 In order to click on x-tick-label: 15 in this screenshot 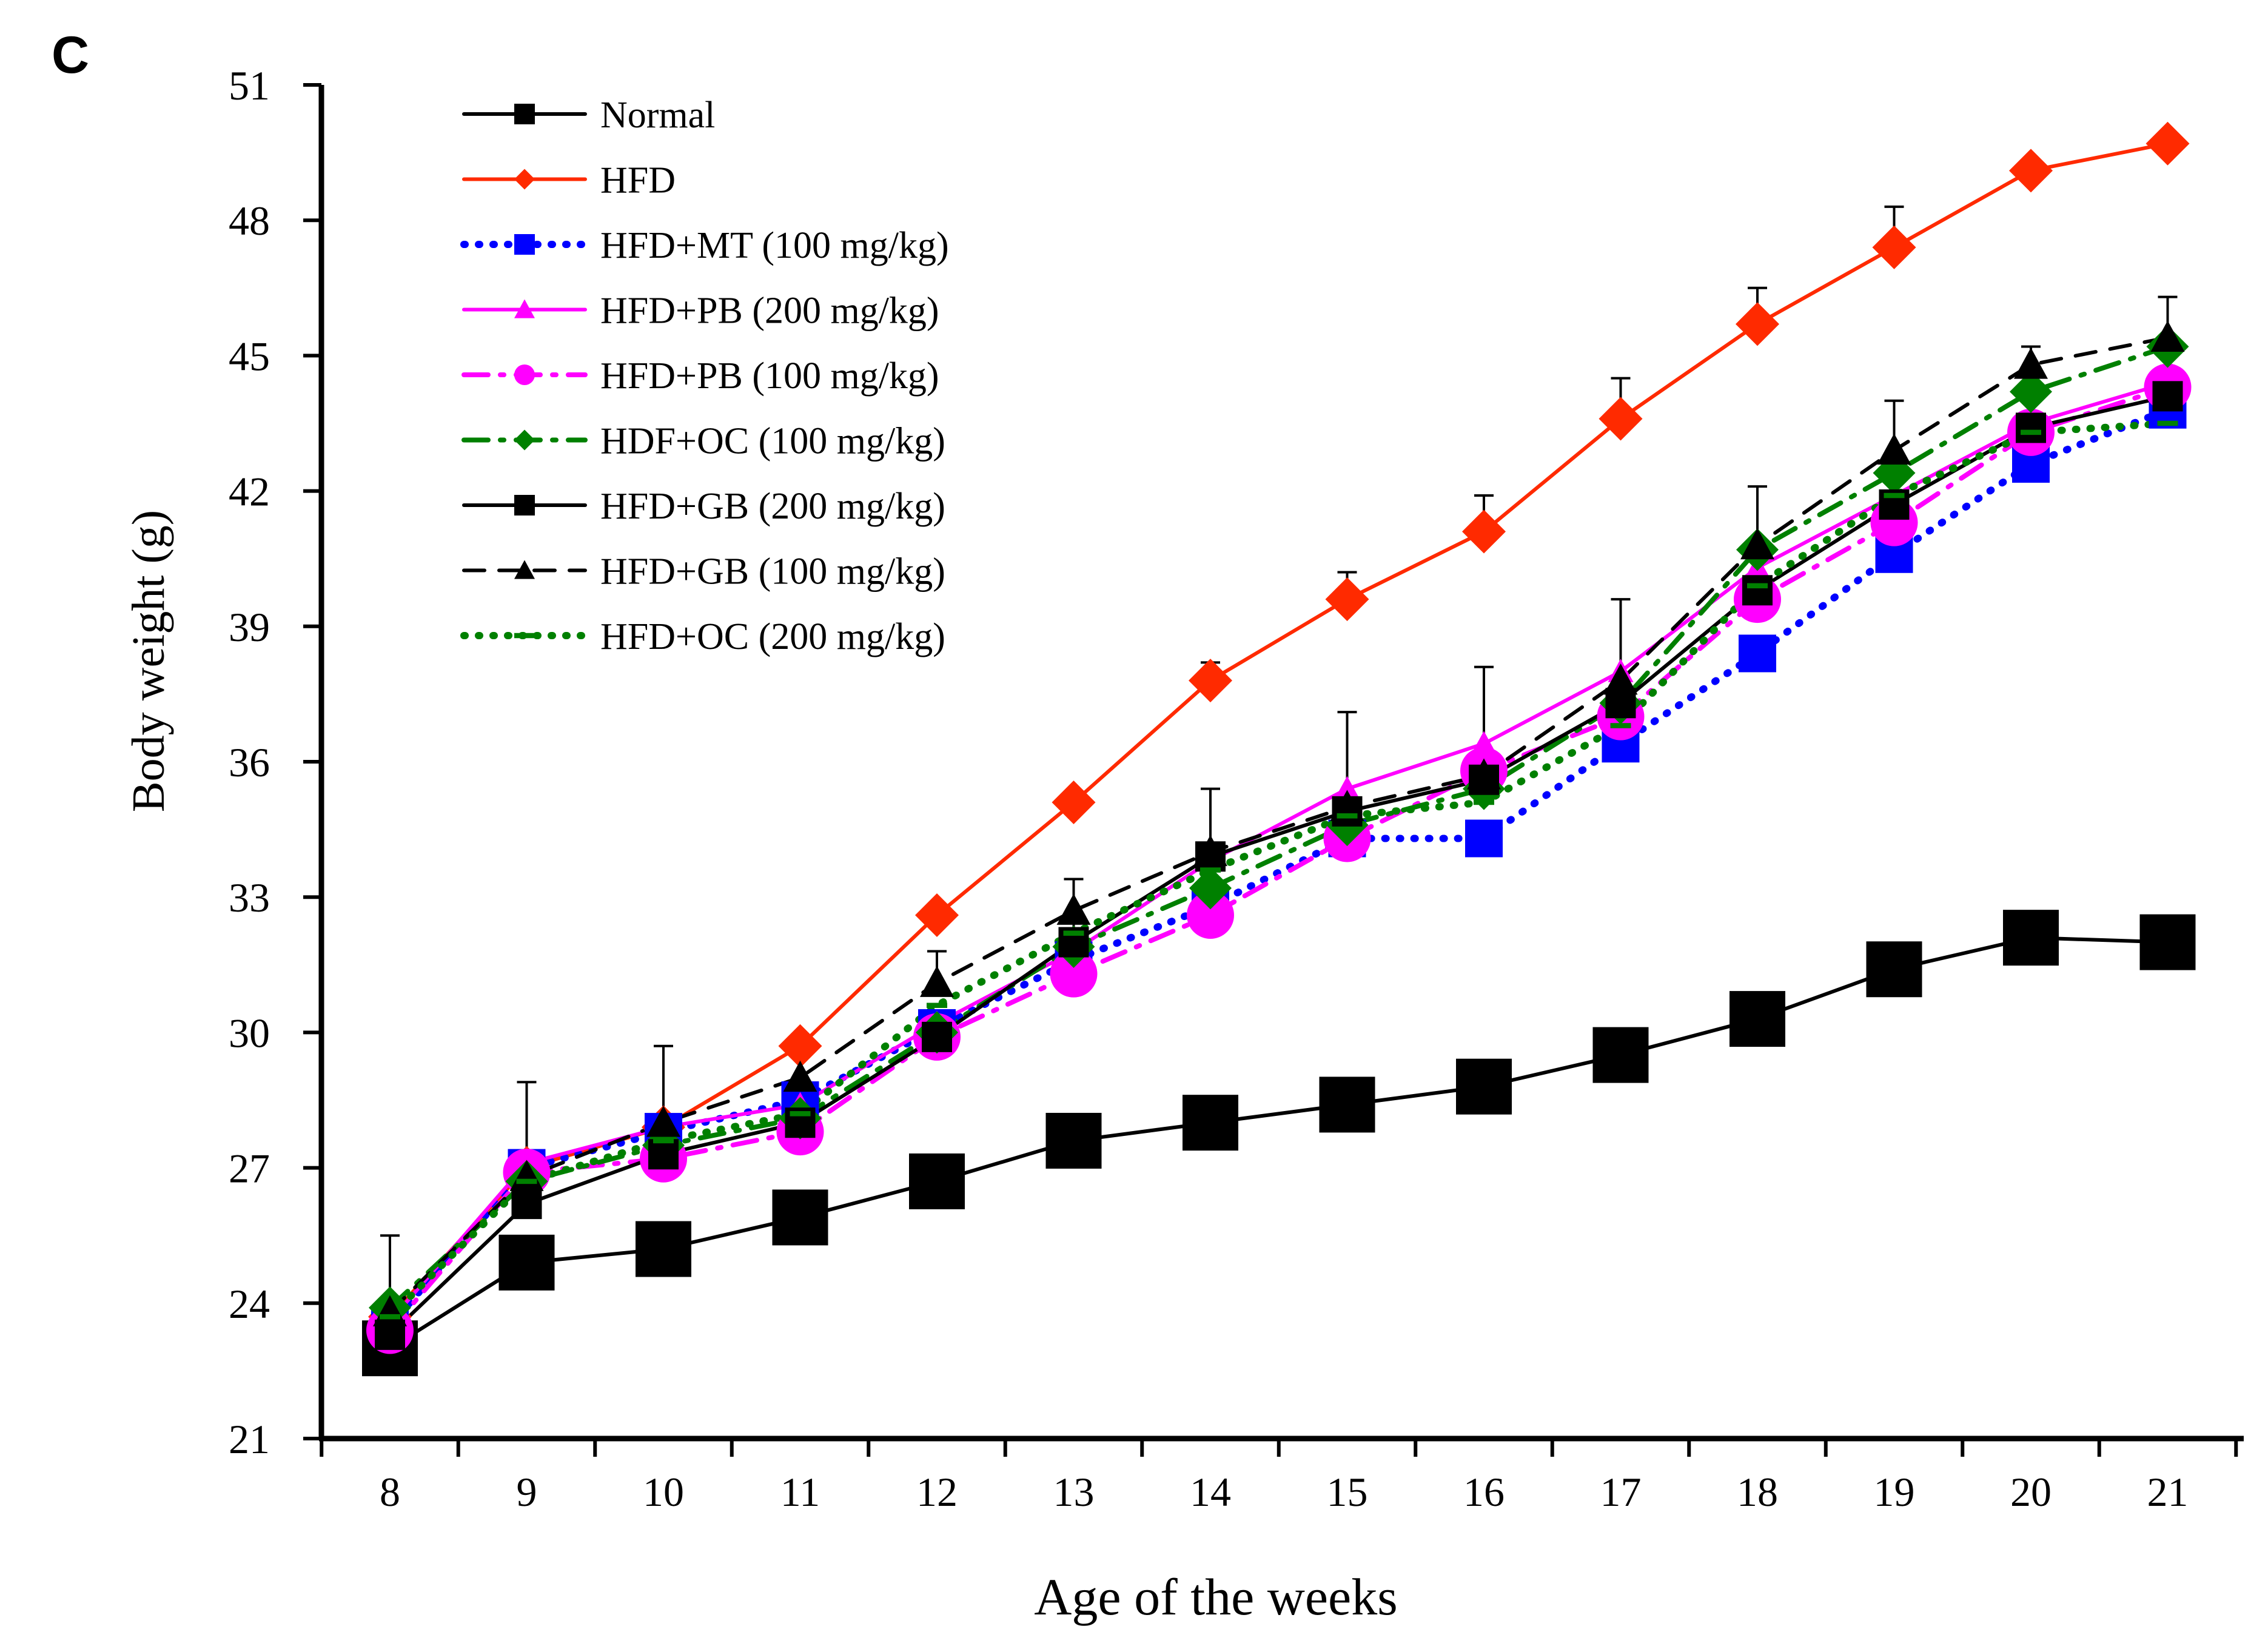, I will do `click(1347, 1492)`.